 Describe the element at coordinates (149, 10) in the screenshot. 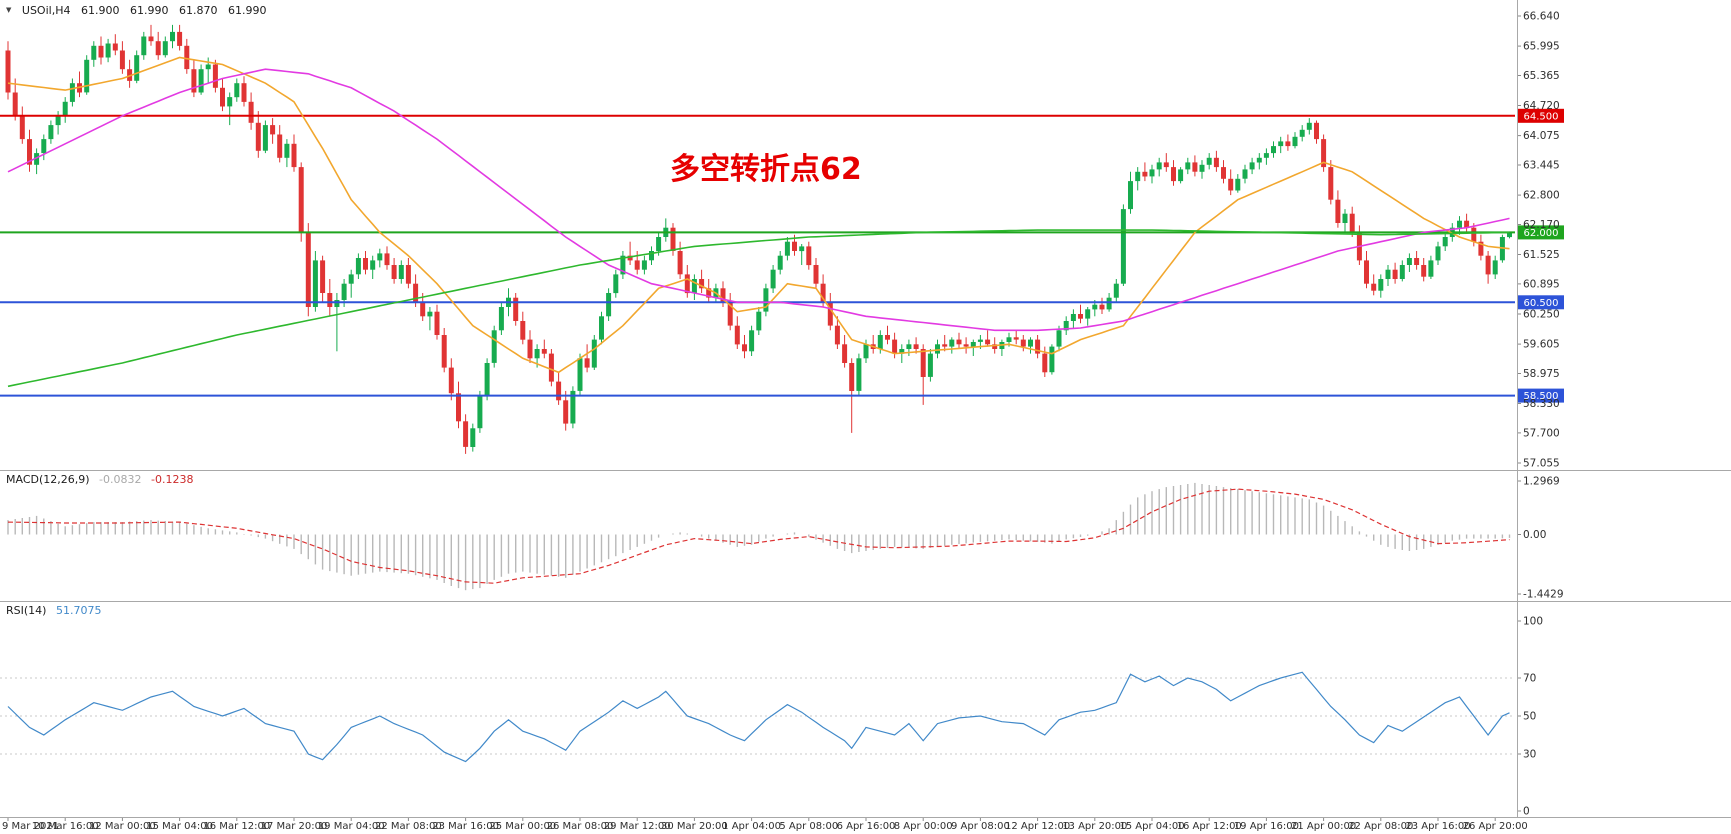

I see `ohlc-high: 61.990` at that location.